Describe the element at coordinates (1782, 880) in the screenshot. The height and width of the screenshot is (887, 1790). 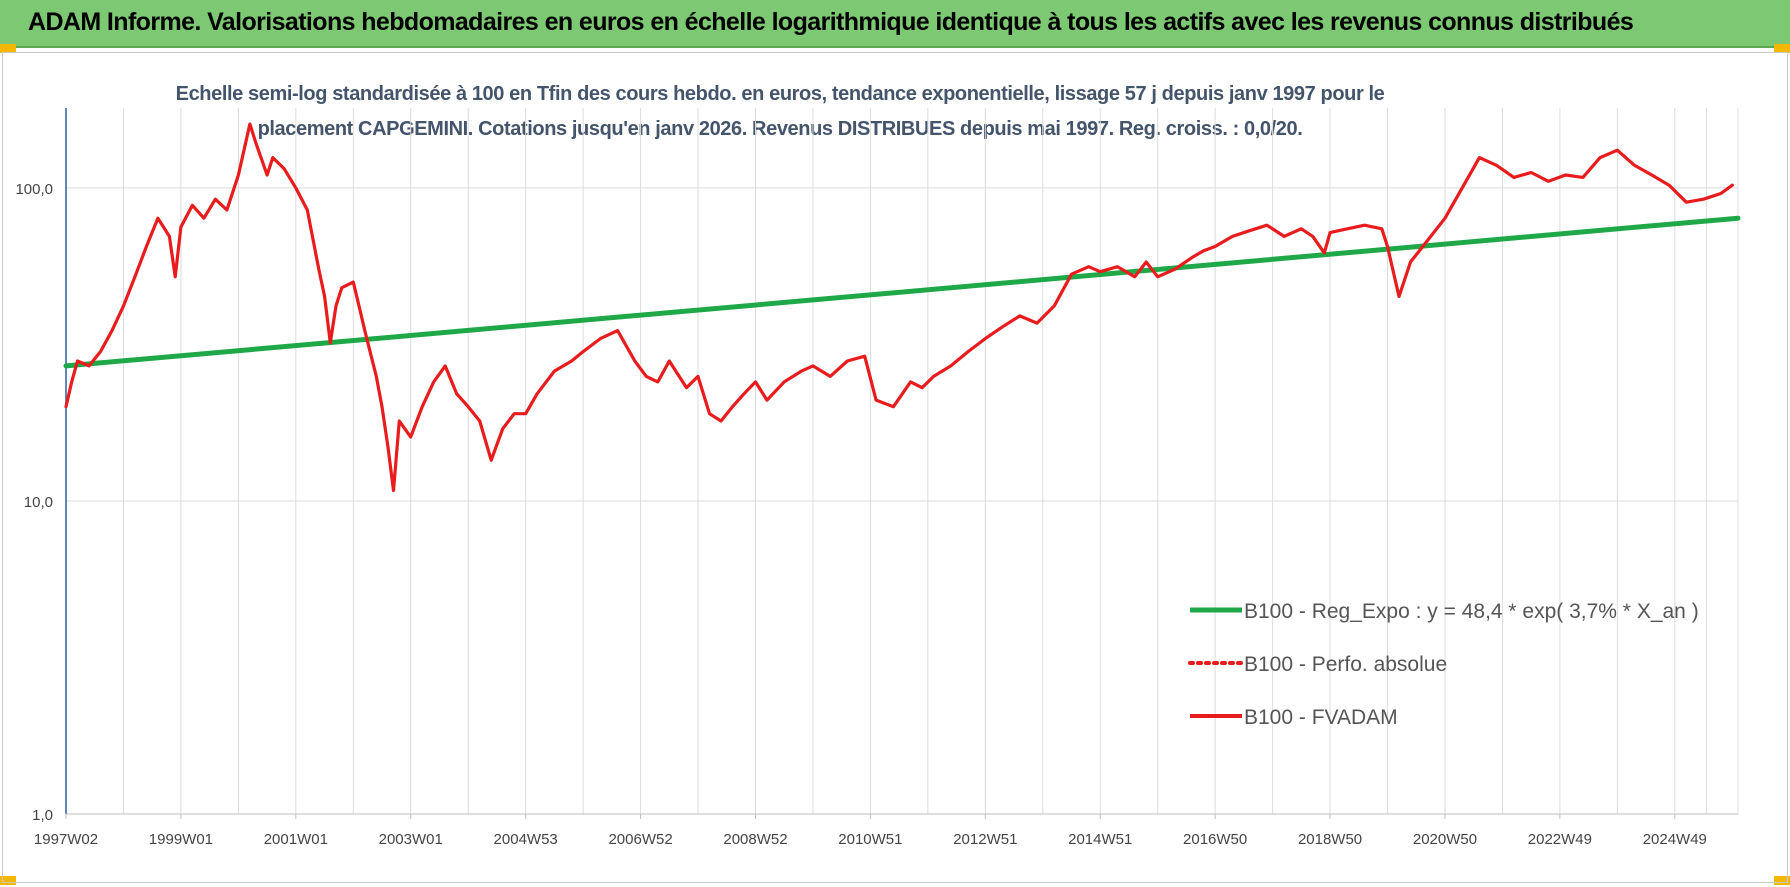
I see `corner-mark-bottom-right` at that location.